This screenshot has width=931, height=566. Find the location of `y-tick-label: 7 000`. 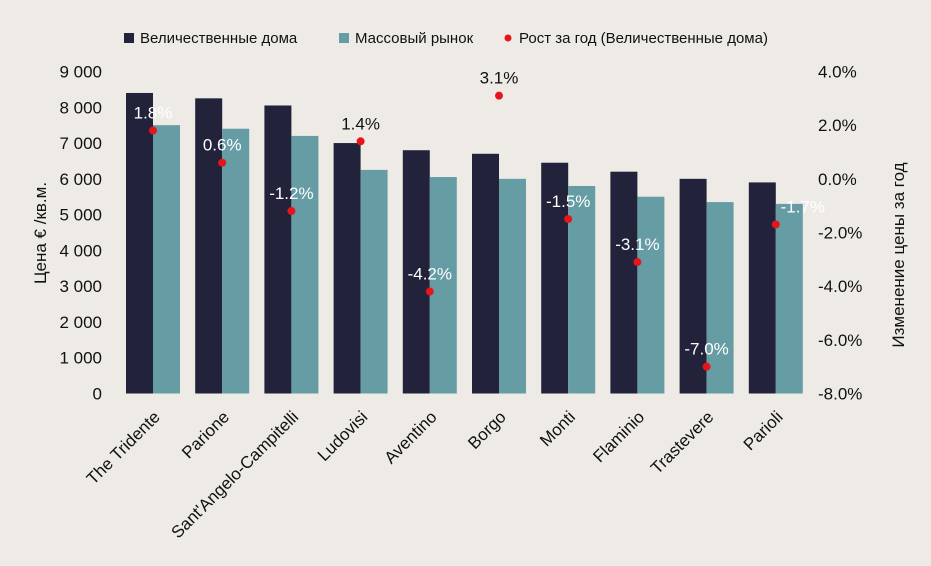

y-tick-label: 7 000 is located at coordinates (80, 143).